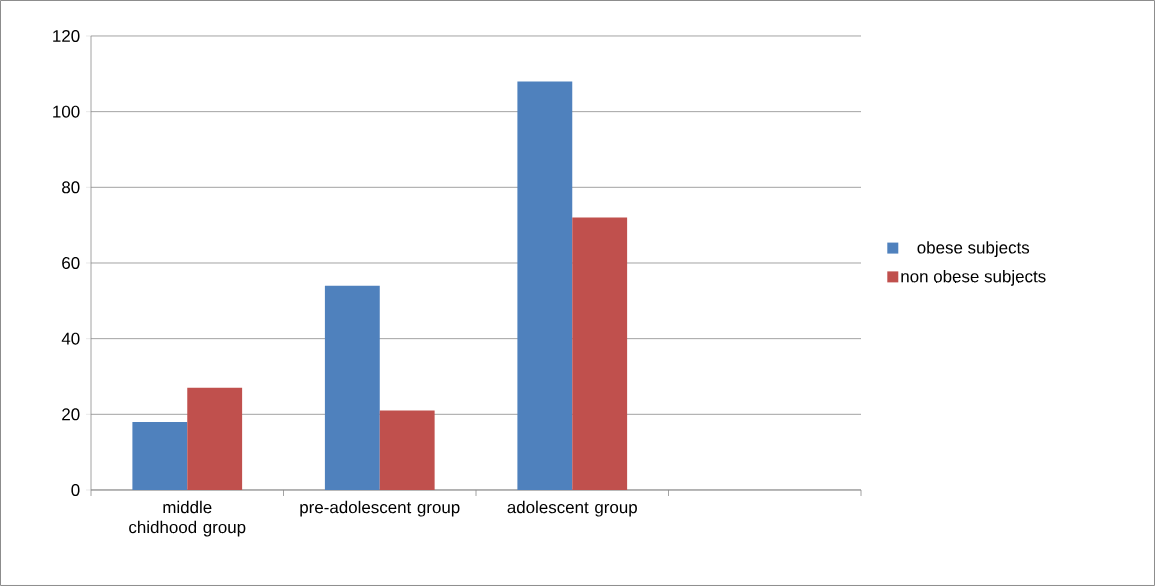 The height and width of the screenshot is (586, 1155). I want to click on y-tick-label: 0, so click(75, 489).